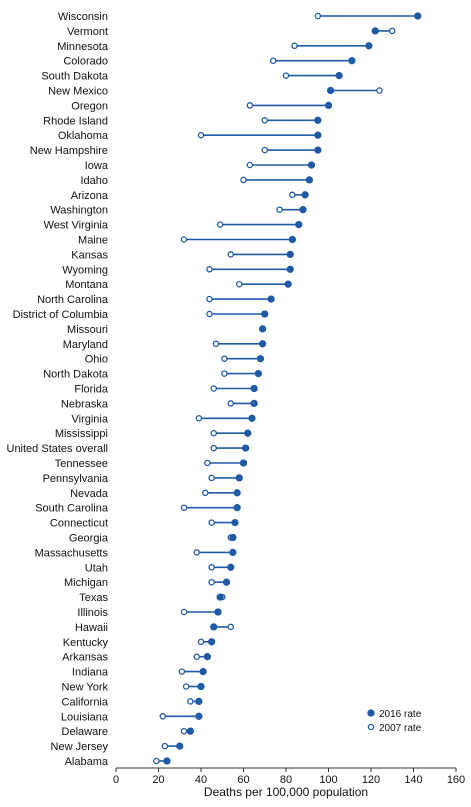 The image size is (471, 807). I want to click on x-tick-label-40: 40, so click(201, 780).